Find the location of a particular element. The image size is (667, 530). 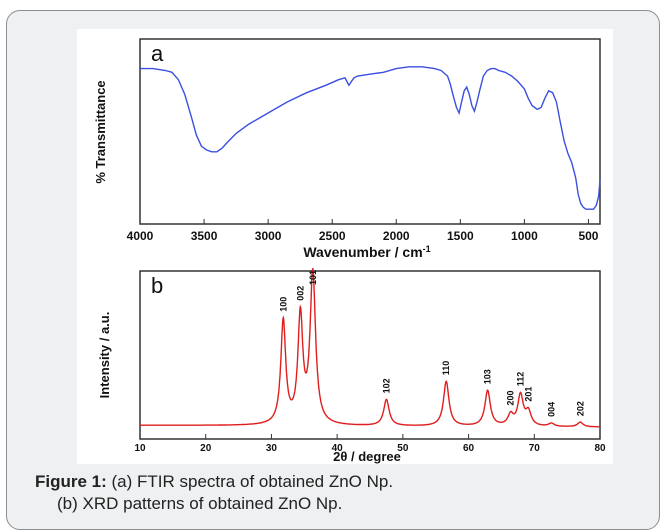

xrd-peak-label: 100 is located at coordinates (283, 304).